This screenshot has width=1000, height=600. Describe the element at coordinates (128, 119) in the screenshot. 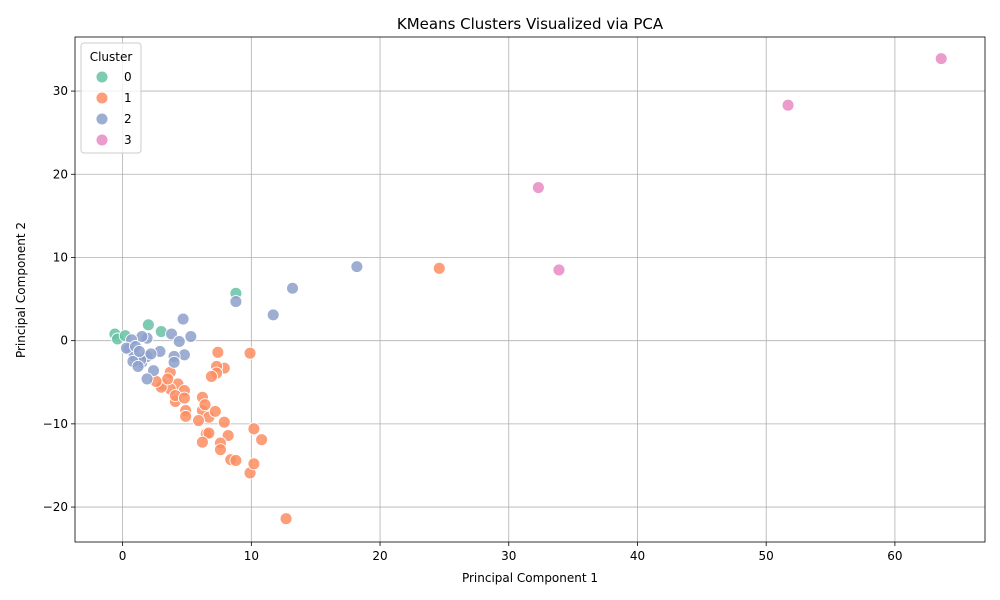

I see `legend-label-cluster-2: 2` at that location.